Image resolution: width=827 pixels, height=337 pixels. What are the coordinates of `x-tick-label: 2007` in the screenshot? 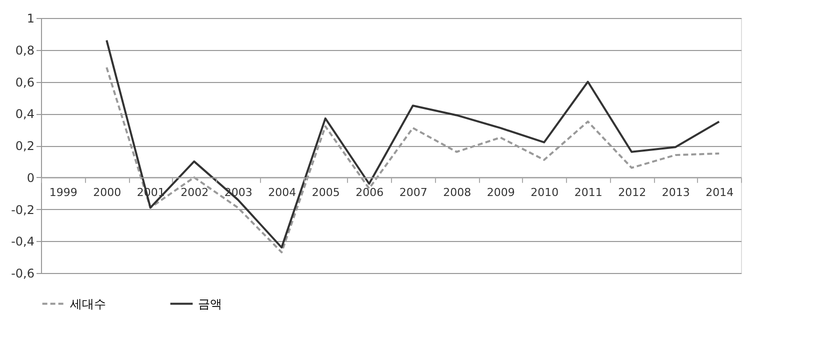 It's located at (413, 192).